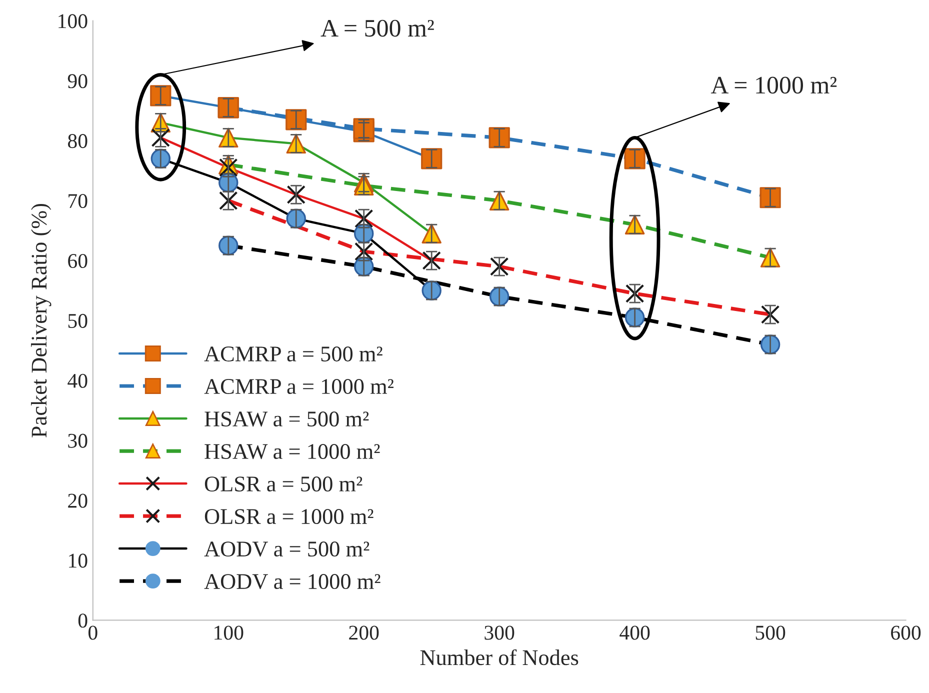 The image size is (929, 693). I want to click on legend-label: OLSR a = 500 m², so click(283, 484).